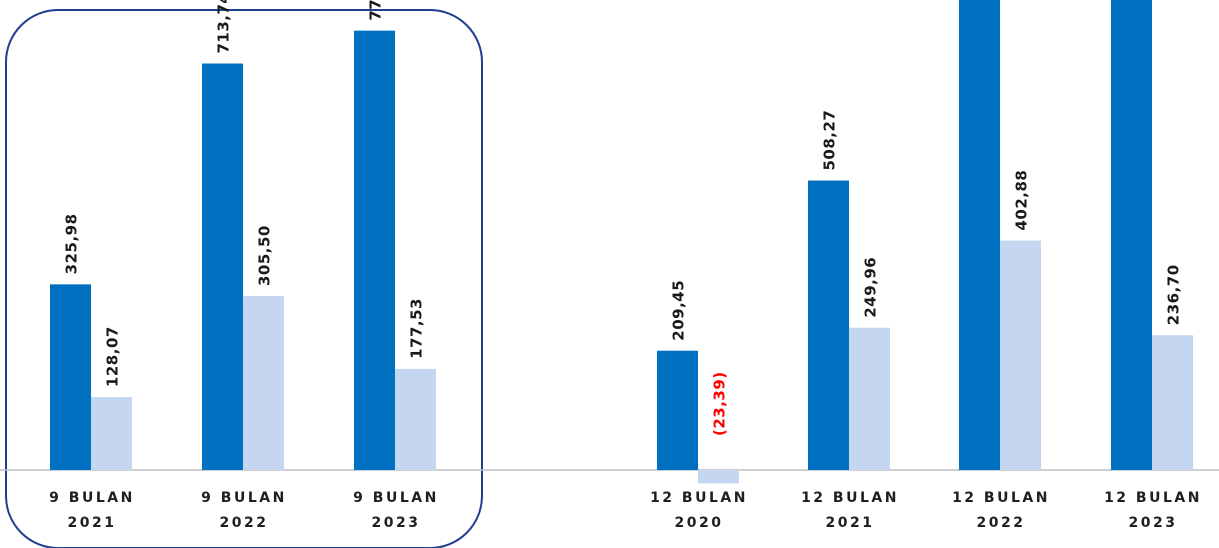 The height and width of the screenshot is (548, 1219). What do you see at coordinates (1153, 498) in the screenshot?
I see `x-tick-label-7-line1: 12 BULAN` at bounding box center [1153, 498].